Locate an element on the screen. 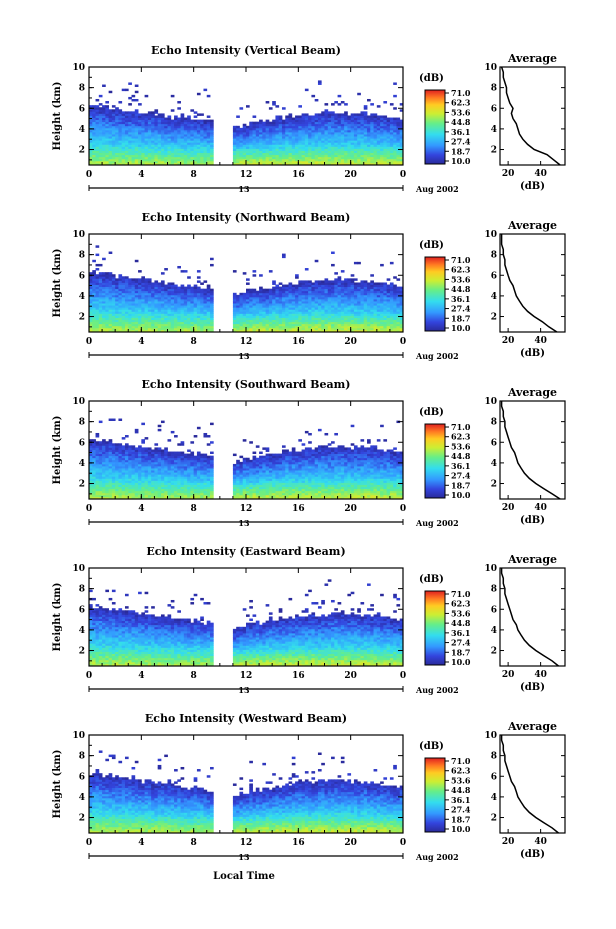  avg-y-tick-label: 8 is located at coordinates (494, 590).